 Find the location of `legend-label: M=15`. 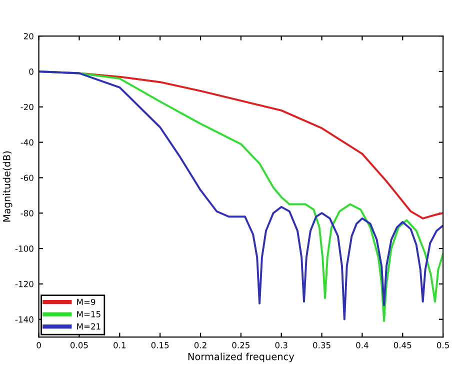

legend-label: M=15 is located at coordinates (88, 314).